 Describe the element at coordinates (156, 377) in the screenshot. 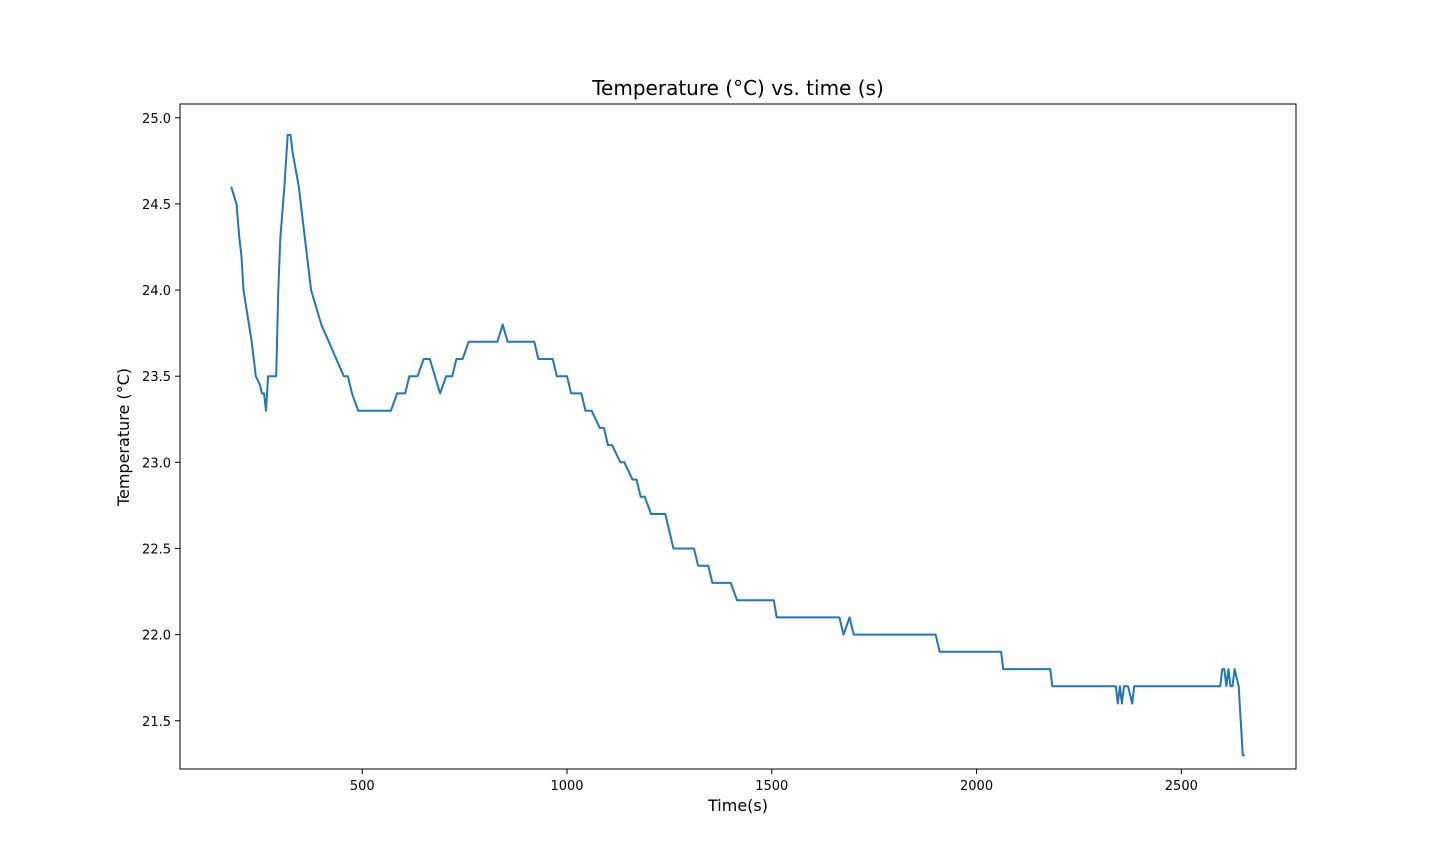

I see `y-tick-label: 23.5` at that location.